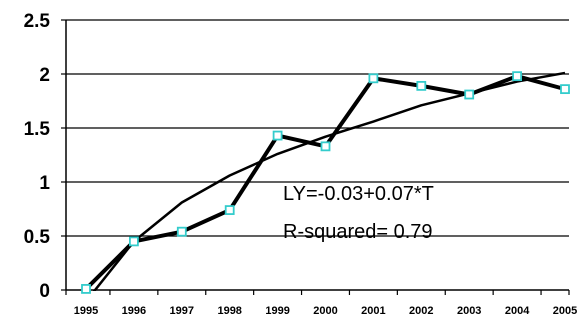 Image resolution: width=585 pixels, height=322 pixels. Describe the element at coordinates (517, 311) in the screenshot. I see `x-tick-label: 2004` at that location.